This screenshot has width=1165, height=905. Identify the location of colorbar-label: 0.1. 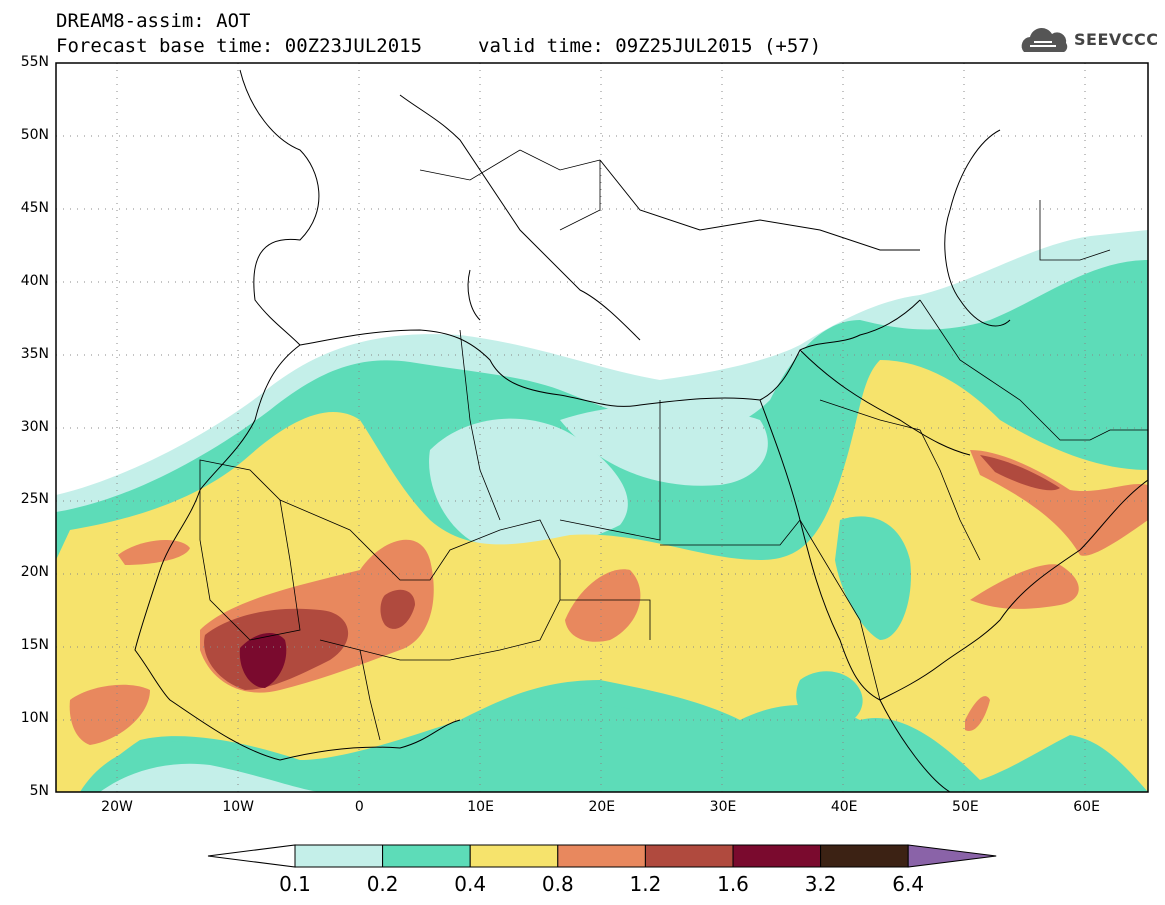
(295, 884).